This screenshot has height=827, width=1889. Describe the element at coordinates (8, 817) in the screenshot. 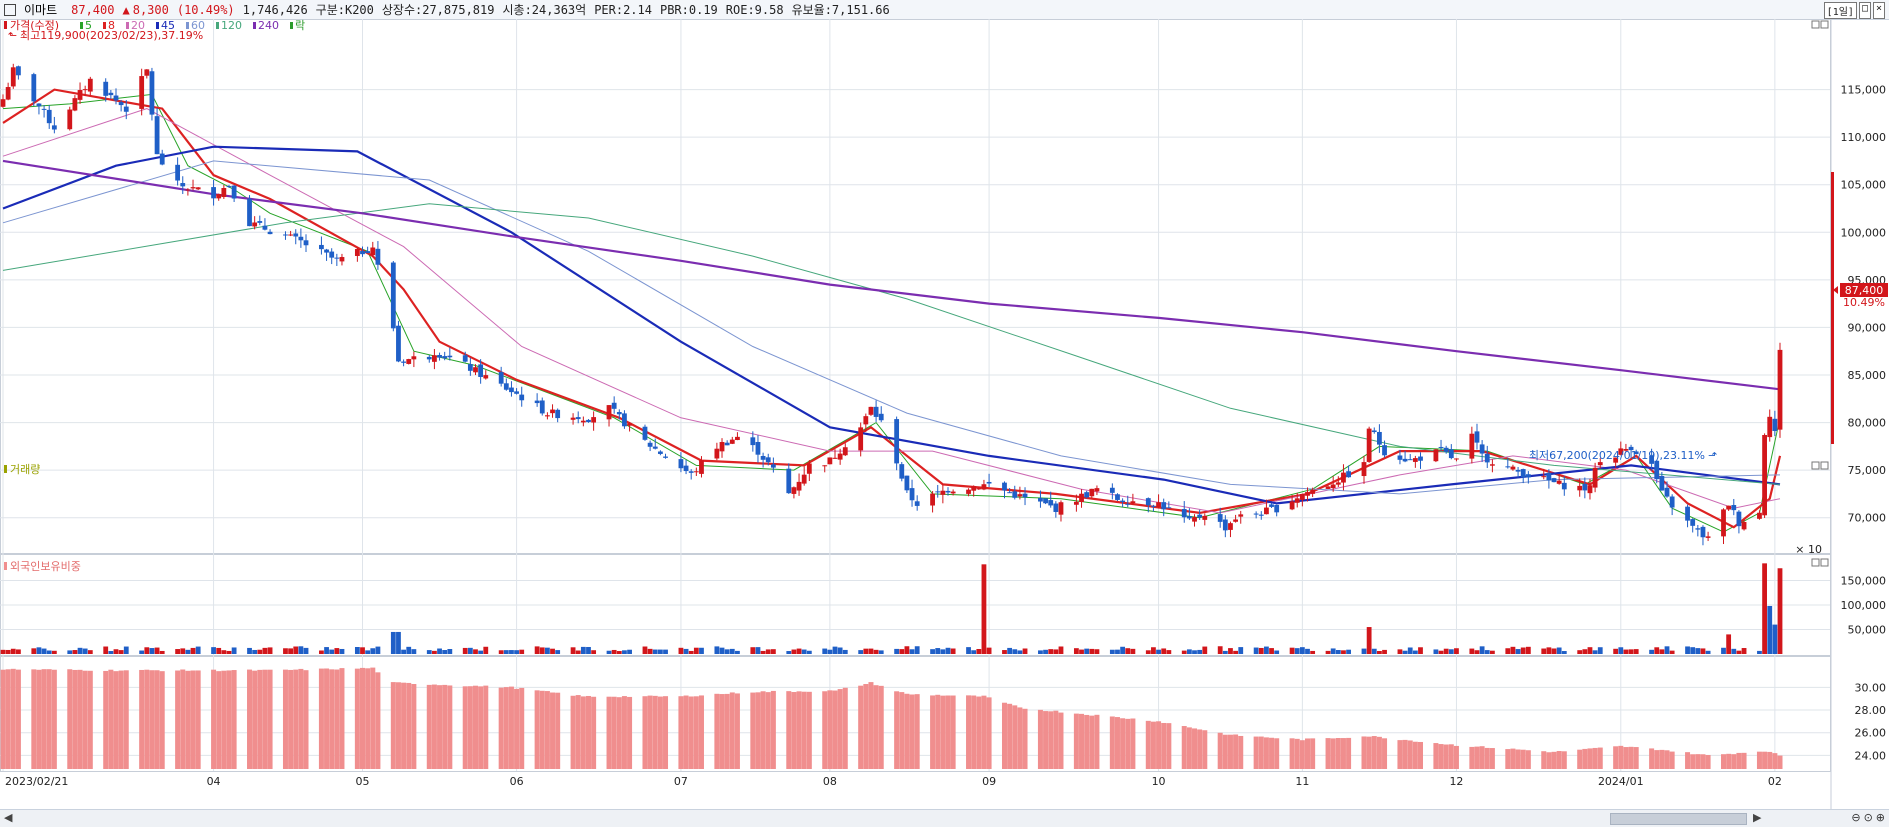

I see `scroll-left-icon: ◀` at that location.